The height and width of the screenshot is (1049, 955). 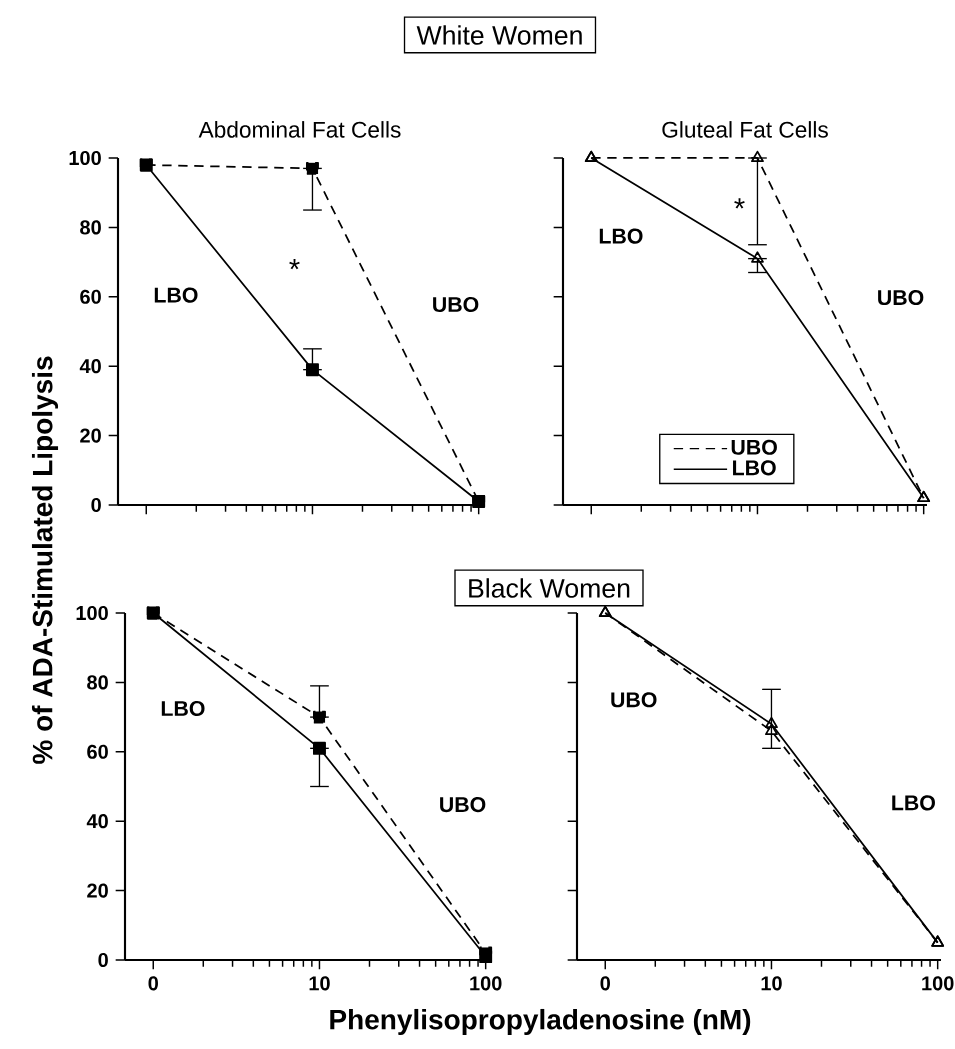 I want to click on chart-title: Gluteal Fat Cells, so click(x=745, y=129).